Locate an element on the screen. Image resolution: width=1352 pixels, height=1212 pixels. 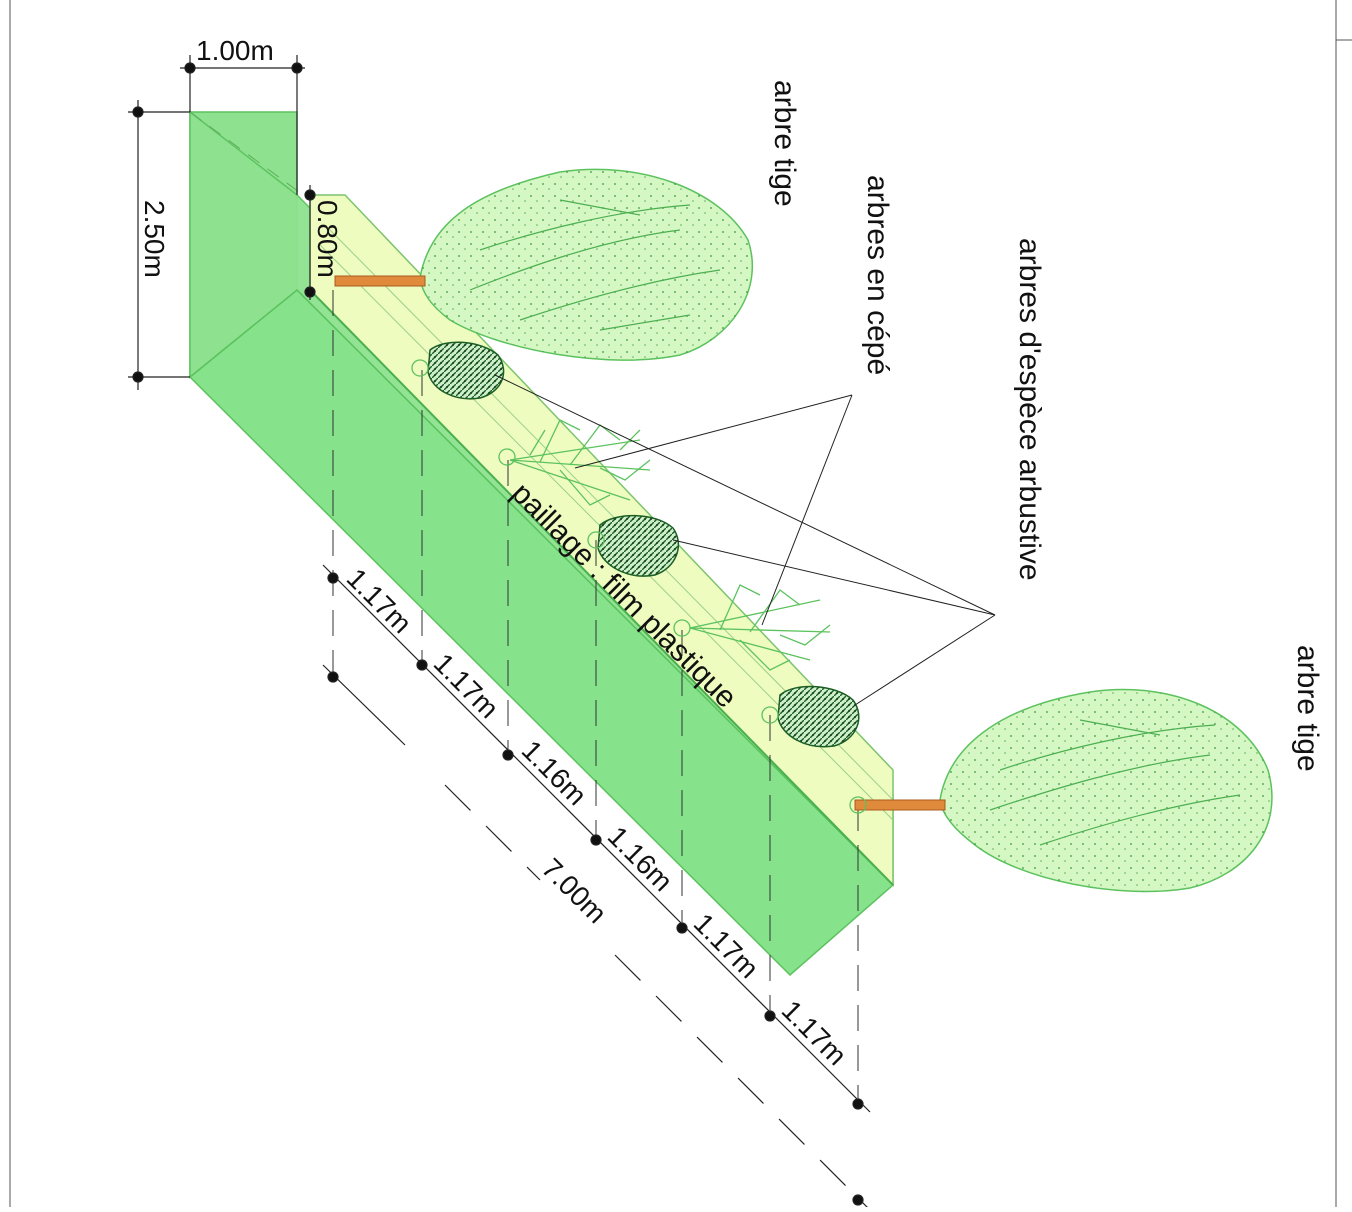
trunk-top is located at coordinates (380, 281).